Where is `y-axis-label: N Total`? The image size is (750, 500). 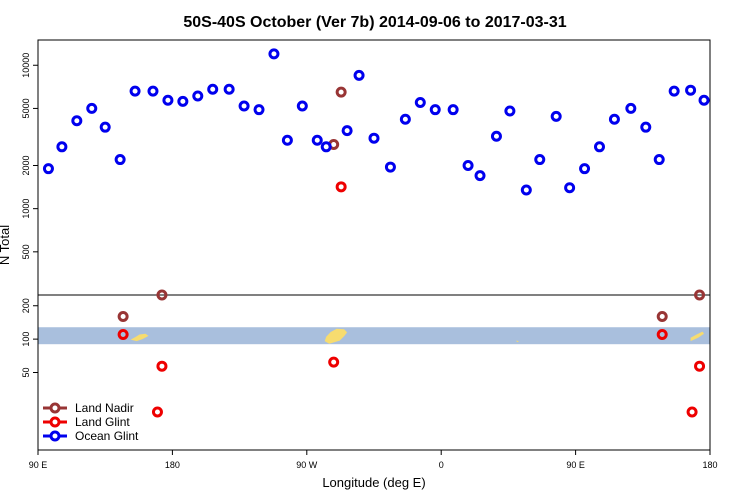 y-axis-label: N Total is located at coordinates (6, 245).